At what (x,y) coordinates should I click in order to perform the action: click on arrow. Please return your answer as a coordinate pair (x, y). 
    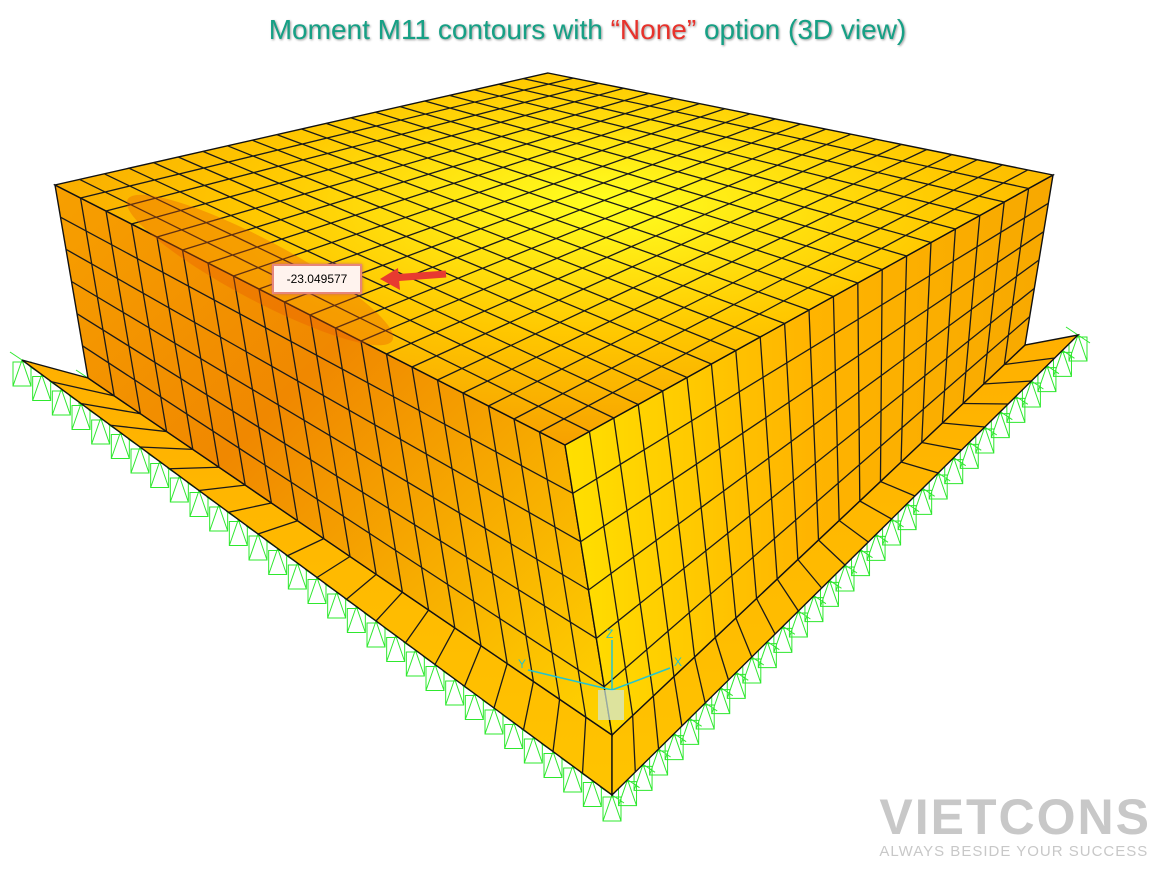
    Looking at the image, I should click on (413, 279).